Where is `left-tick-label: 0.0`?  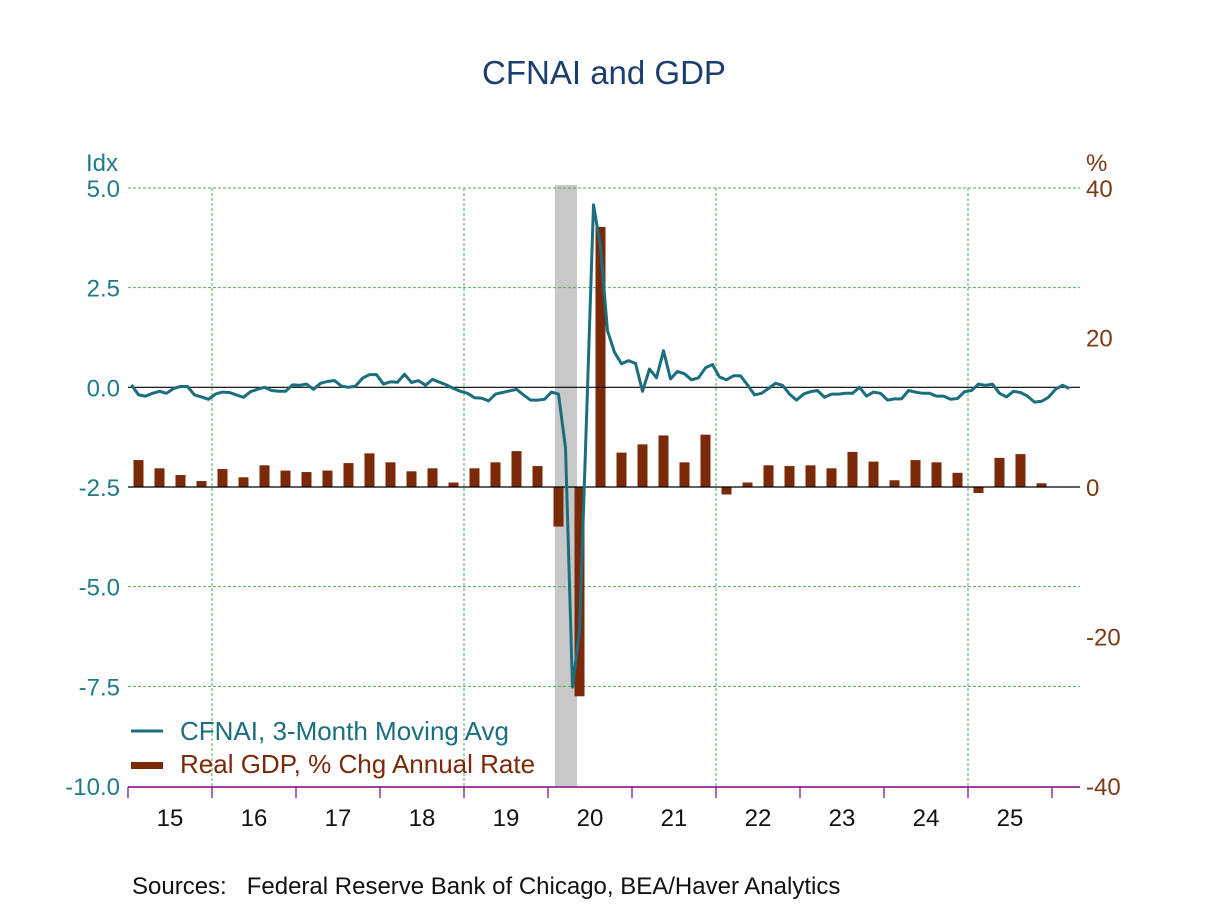 left-tick-label: 0.0 is located at coordinates (103, 388).